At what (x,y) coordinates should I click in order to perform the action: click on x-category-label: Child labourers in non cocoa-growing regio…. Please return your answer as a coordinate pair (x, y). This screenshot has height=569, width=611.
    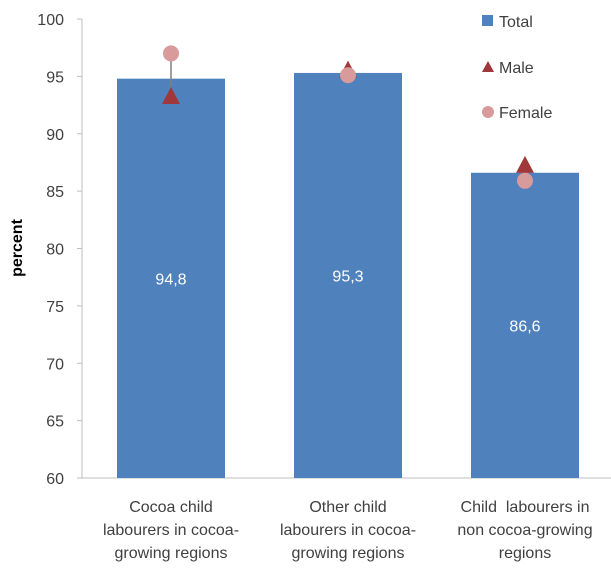
    Looking at the image, I should click on (524, 530).